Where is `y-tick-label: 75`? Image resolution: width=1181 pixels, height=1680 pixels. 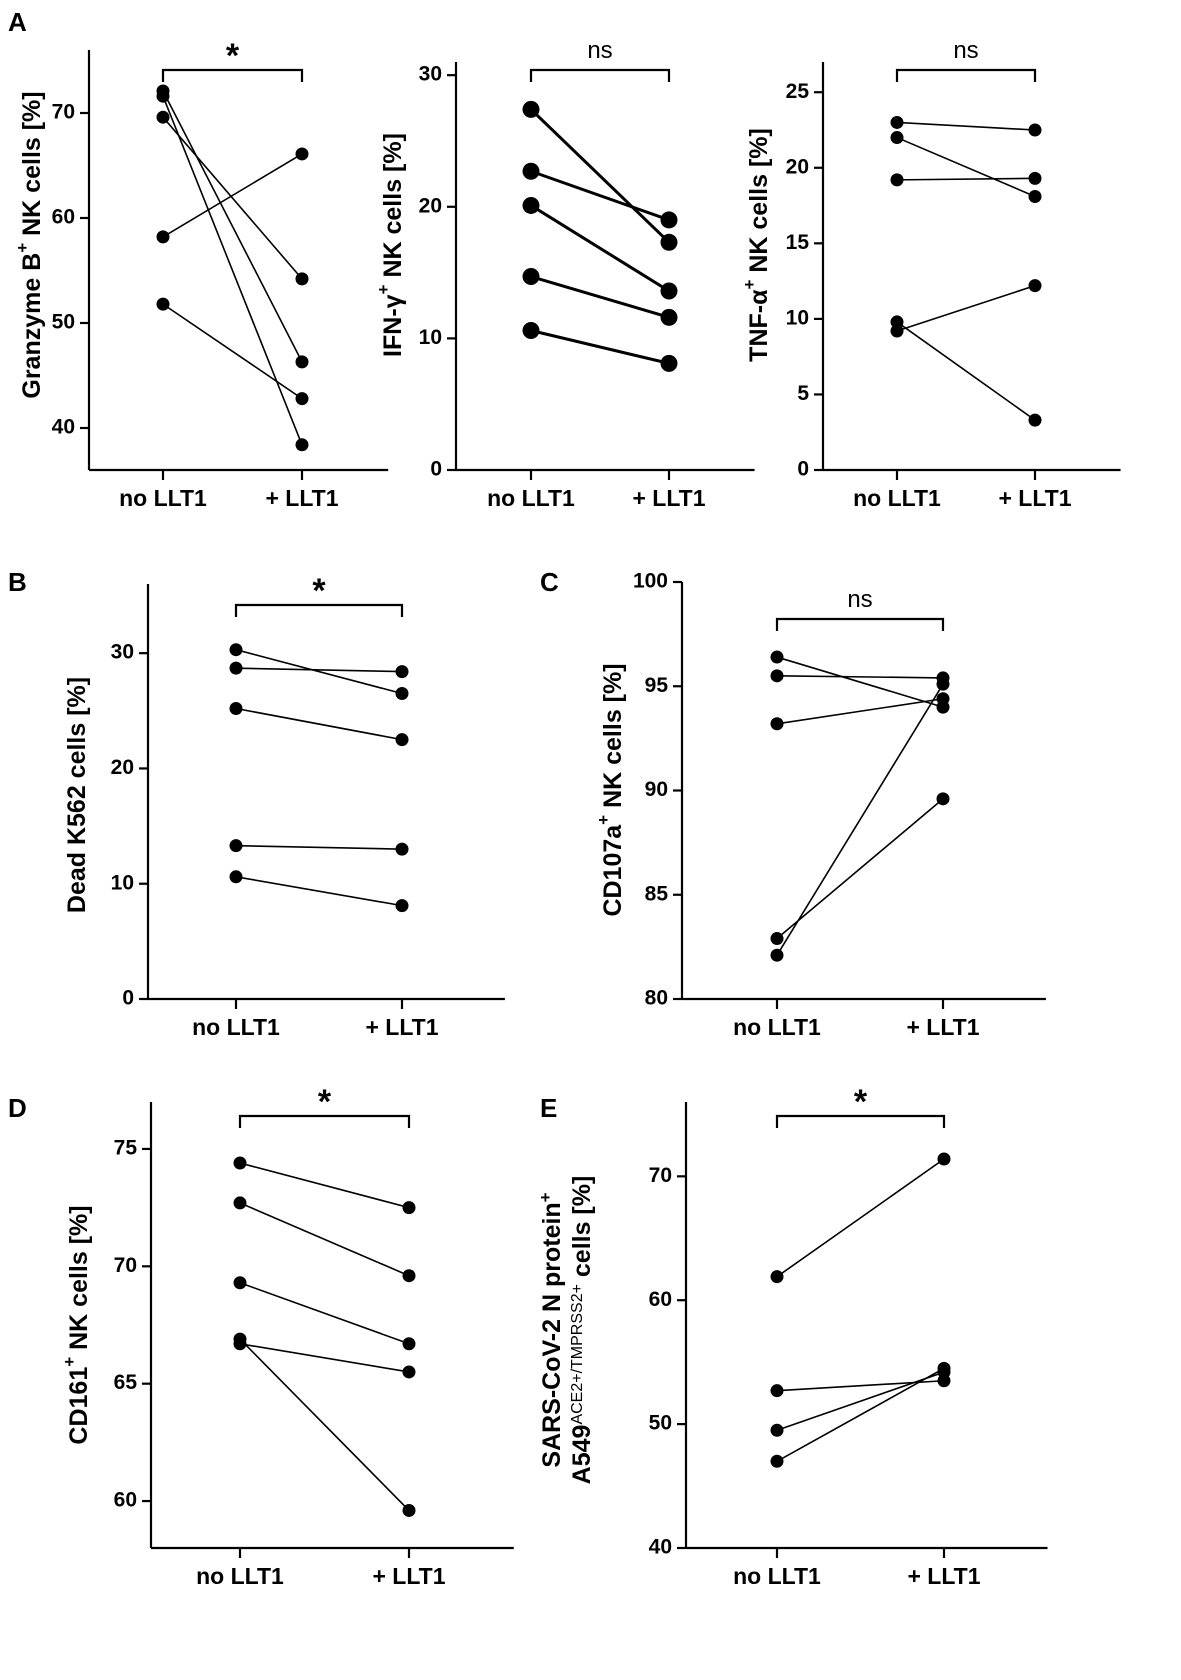
y-tick-label: 75 is located at coordinates (126, 1147).